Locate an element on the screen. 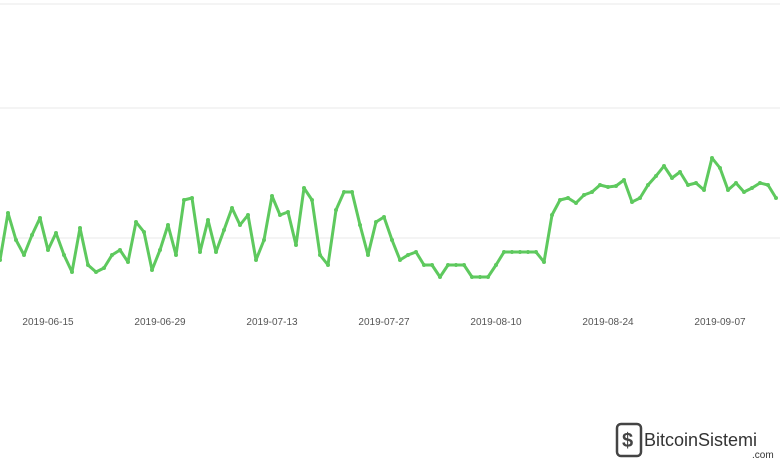 This screenshot has width=780, height=470. watermark-brand: BitcoinSistemi is located at coordinates (700, 440).